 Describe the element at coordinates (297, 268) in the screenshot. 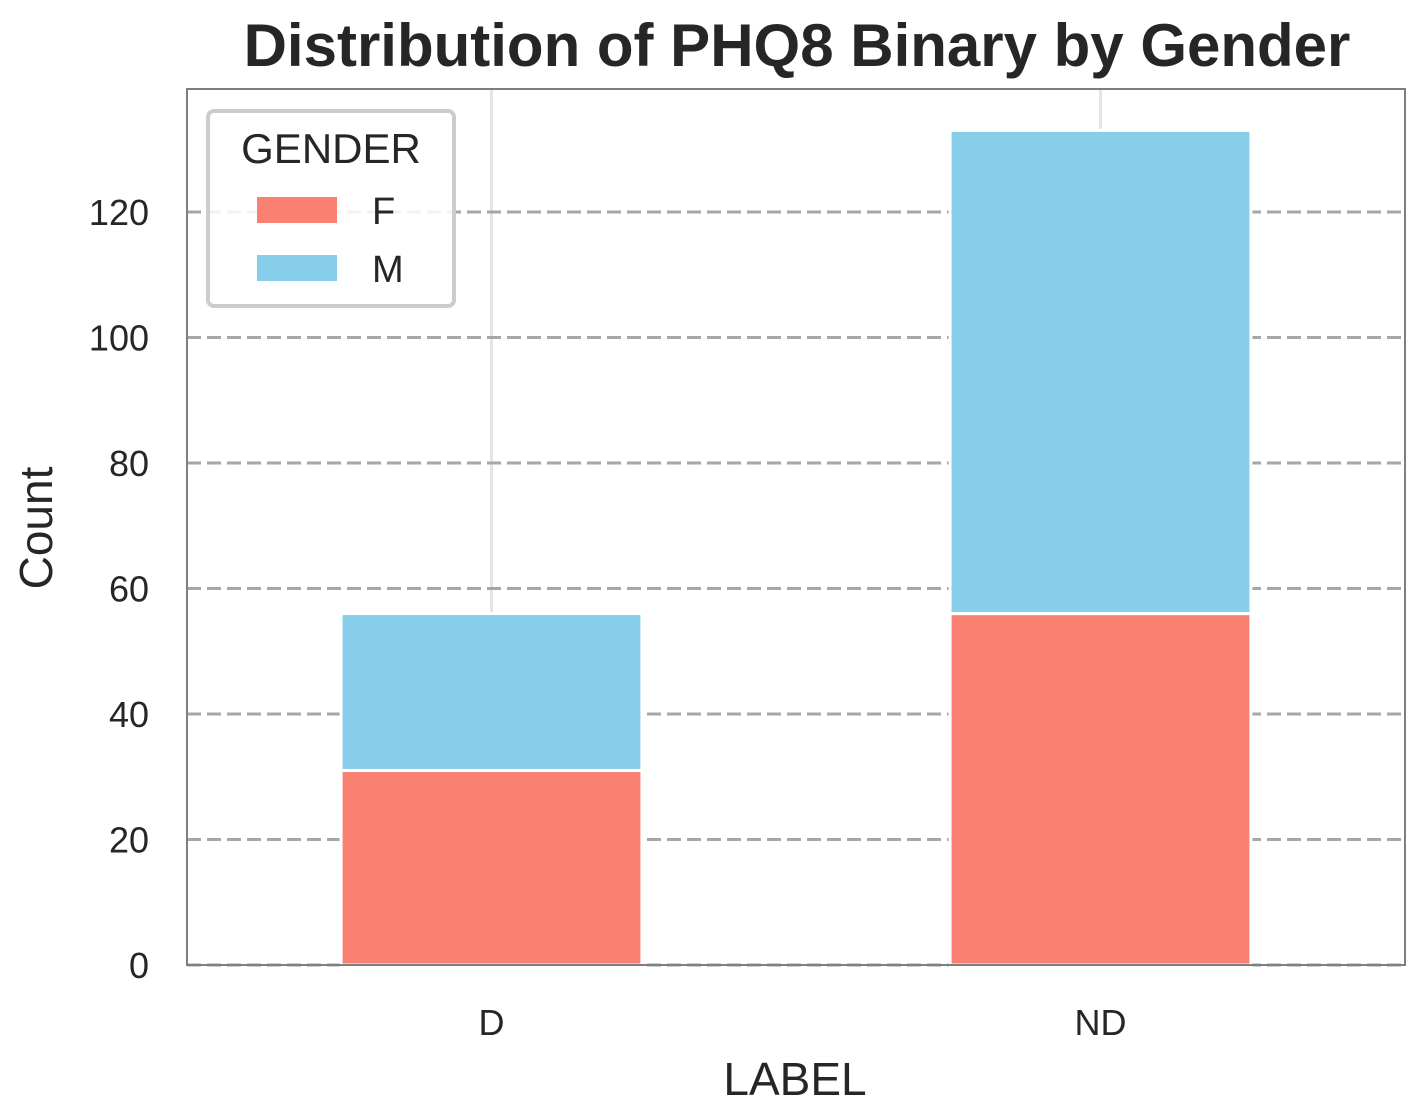

I see `legend-swatch-M` at that location.